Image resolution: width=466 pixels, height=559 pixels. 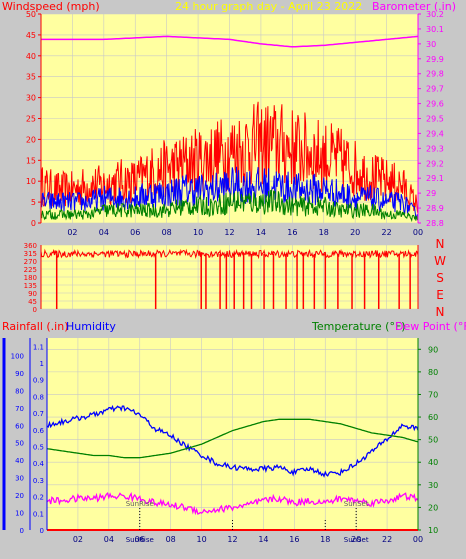 What do you see at coordinates (433, 394) in the screenshot?
I see `temperature-tick-label: 70` at bounding box center [433, 394].